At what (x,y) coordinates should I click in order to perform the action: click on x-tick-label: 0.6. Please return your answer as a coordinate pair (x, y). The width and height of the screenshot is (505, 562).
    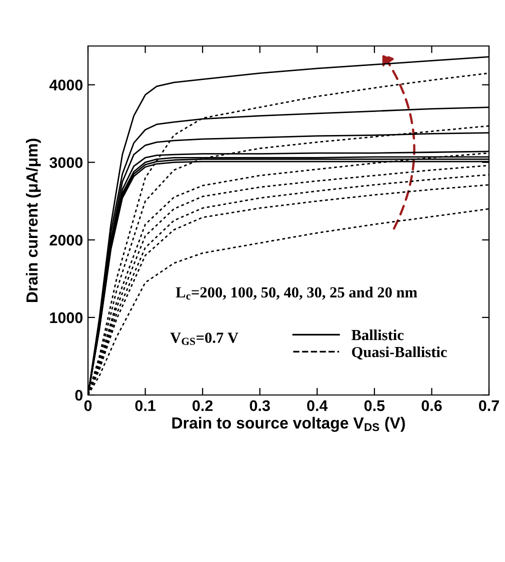
    Looking at the image, I should click on (432, 406).